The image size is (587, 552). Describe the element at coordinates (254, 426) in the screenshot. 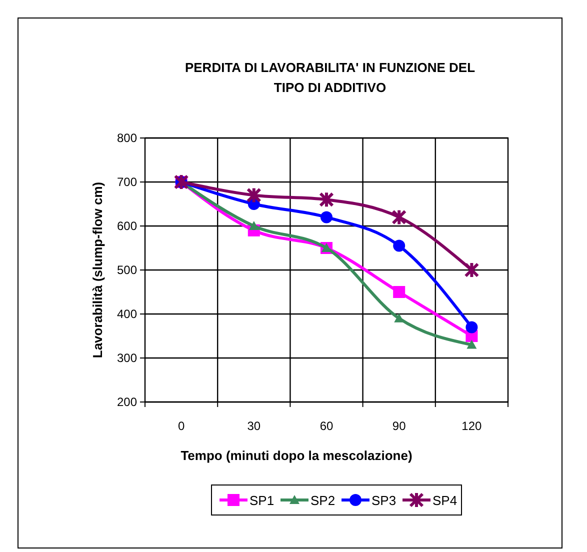

I see `x-tick-label: 30` at that location.